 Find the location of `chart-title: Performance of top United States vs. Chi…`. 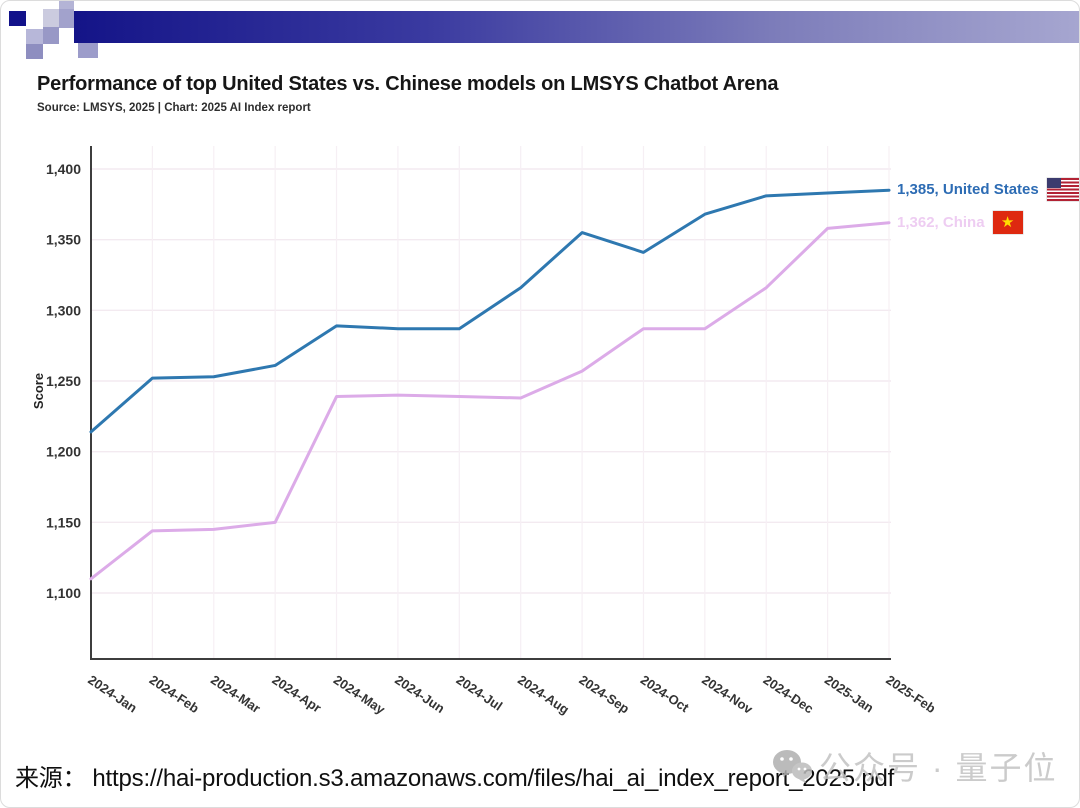

chart-title: Performance of top United States vs. Chi… is located at coordinates (408, 84).